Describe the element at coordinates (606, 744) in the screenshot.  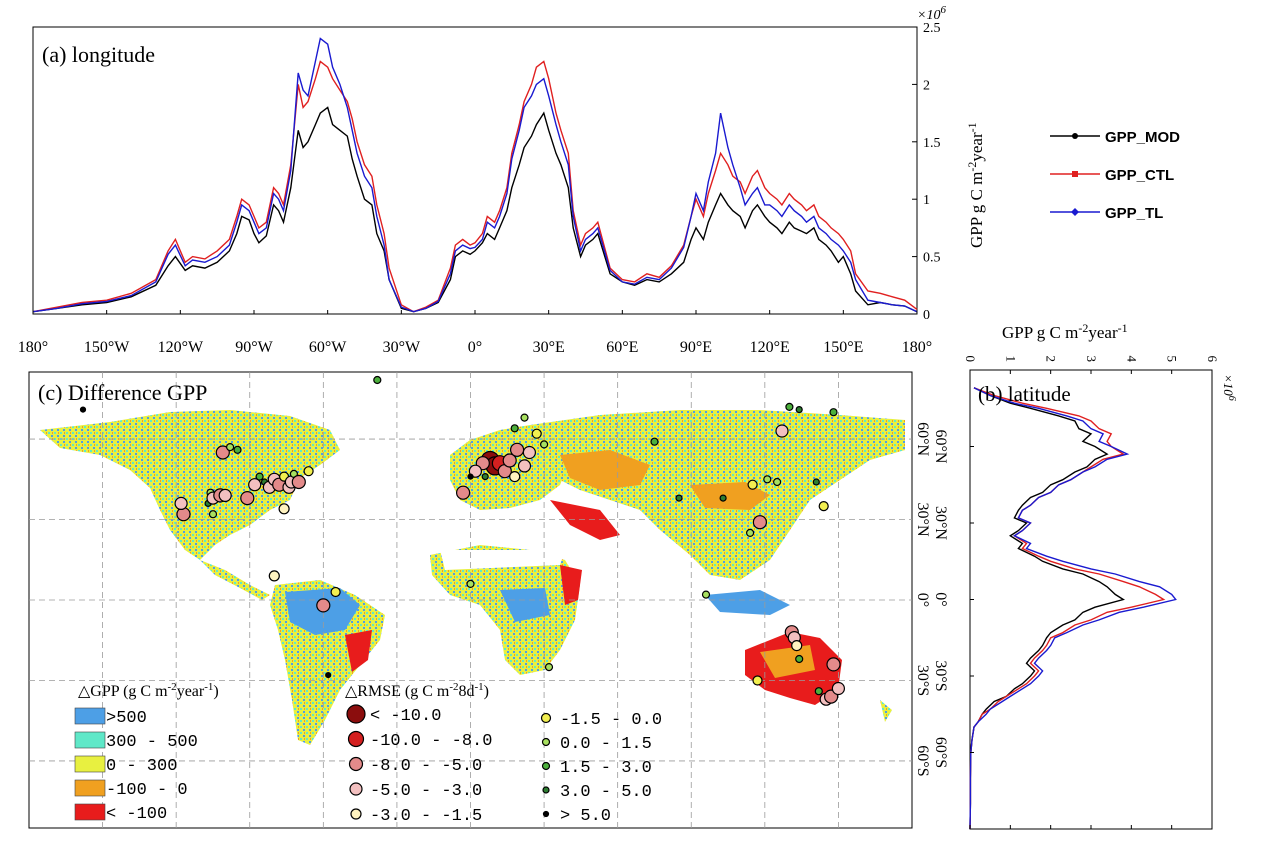
I see `rmse-legend-label: 0.0 - 1.5` at that location.